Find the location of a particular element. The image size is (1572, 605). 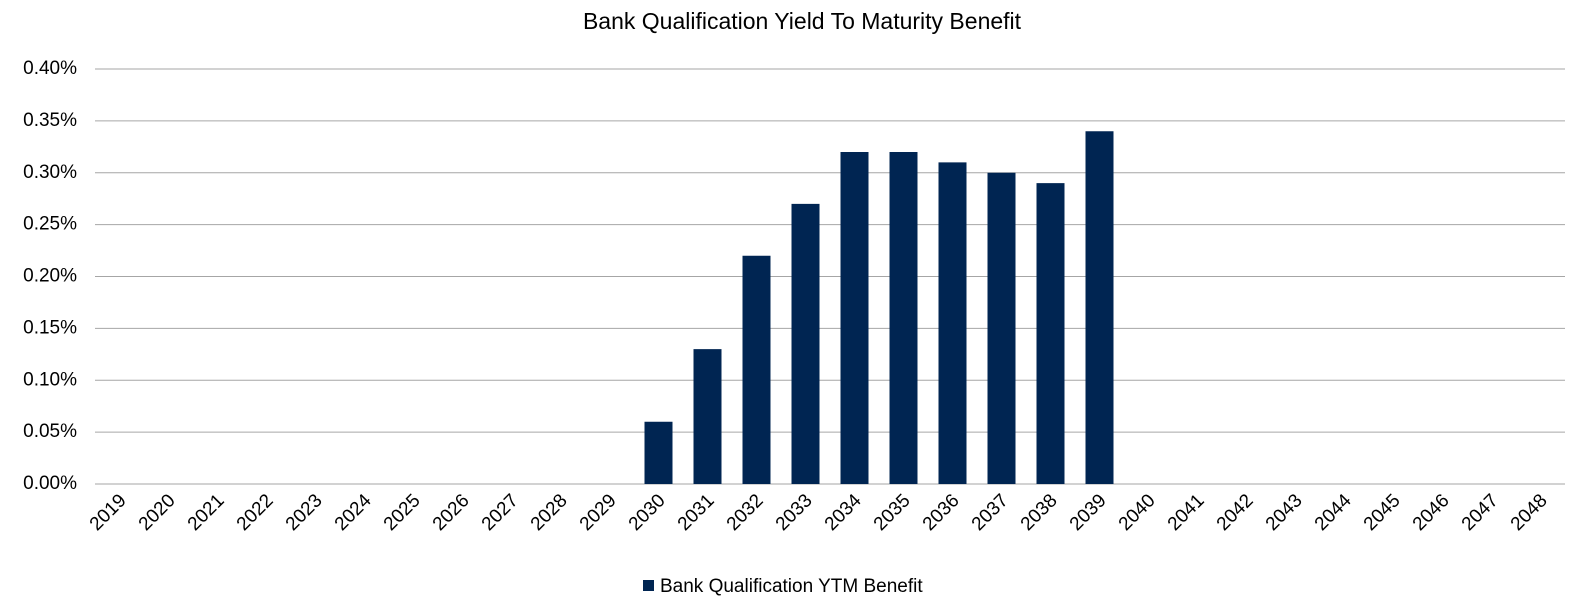

y-tick-label: 0.10% is located at coordinates (50, 379).